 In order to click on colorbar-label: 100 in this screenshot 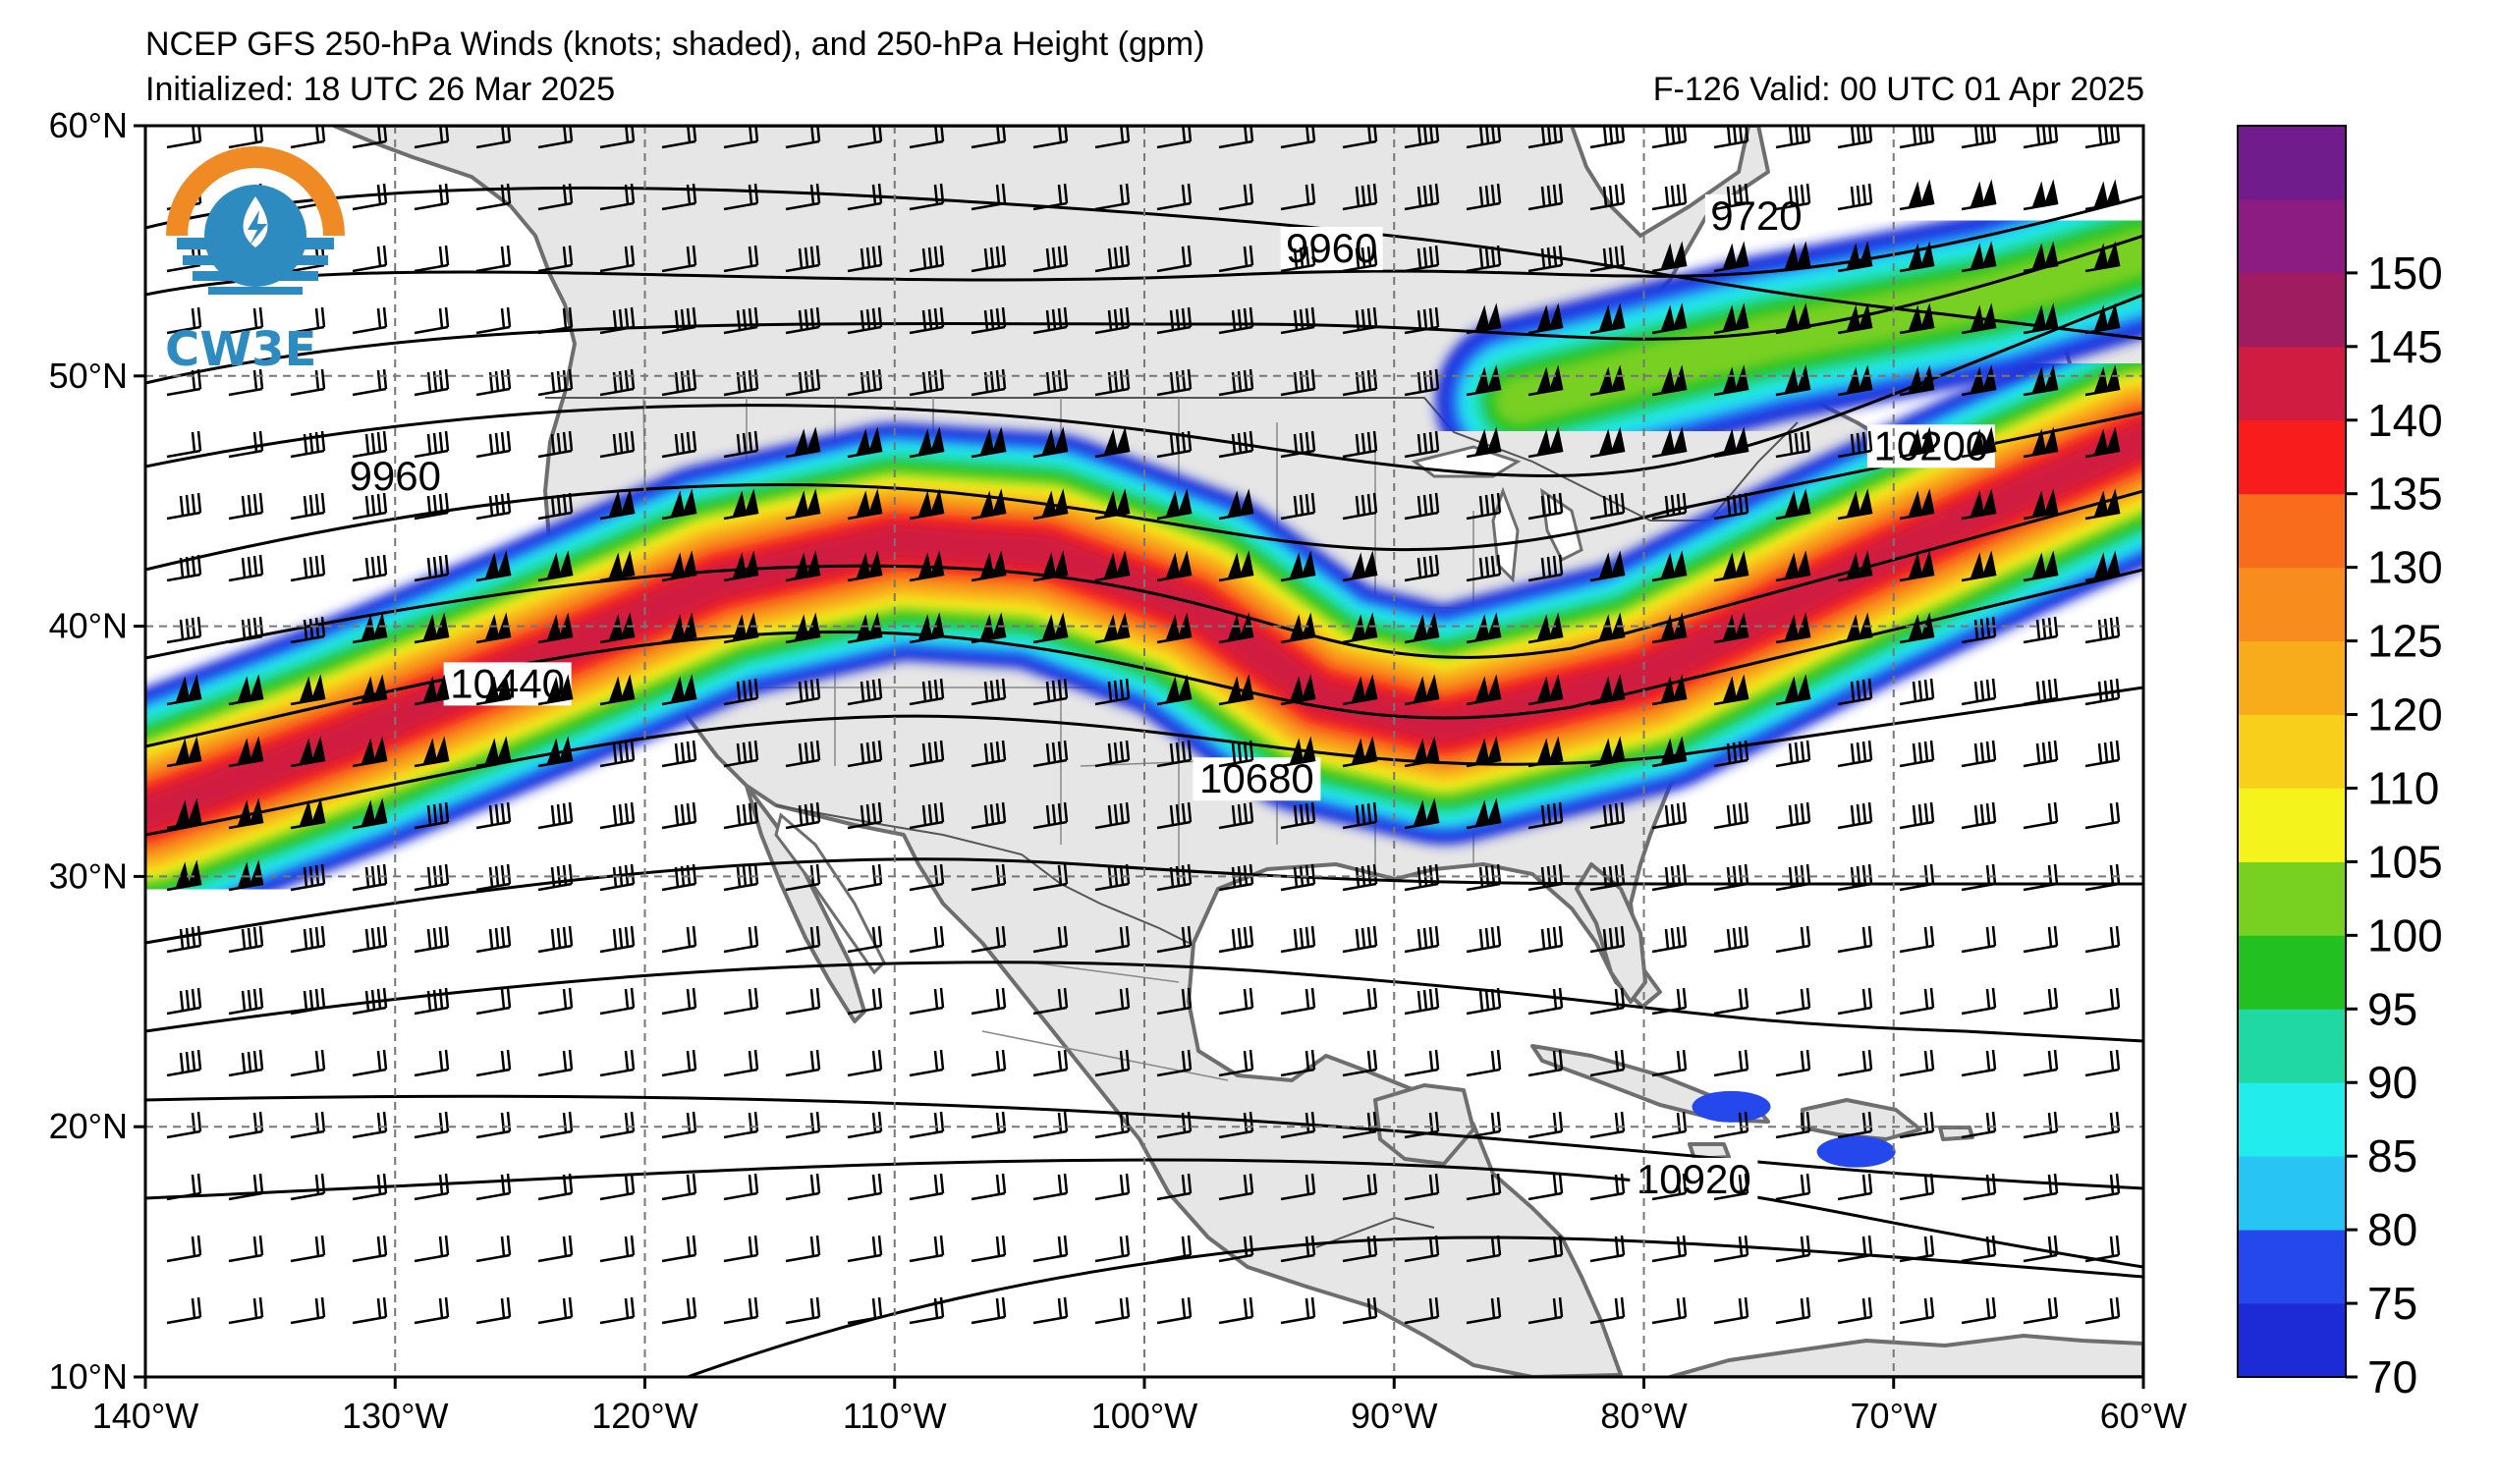, I will do `click(2405, 935)`.